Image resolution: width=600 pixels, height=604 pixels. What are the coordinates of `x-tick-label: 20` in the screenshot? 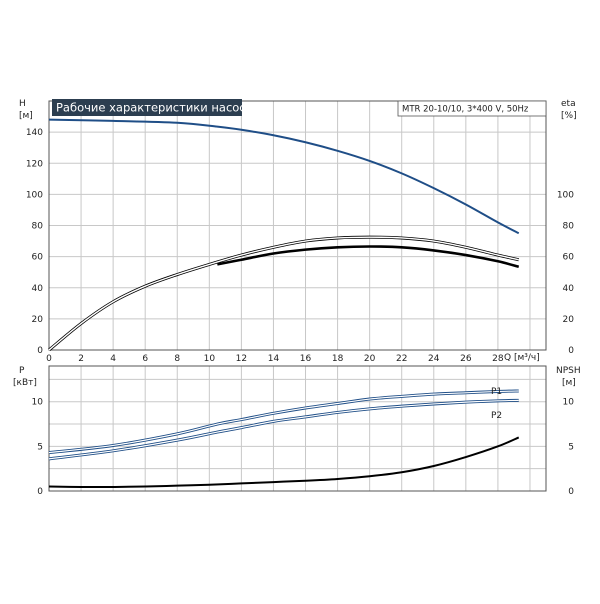 It's located at (370, 359).